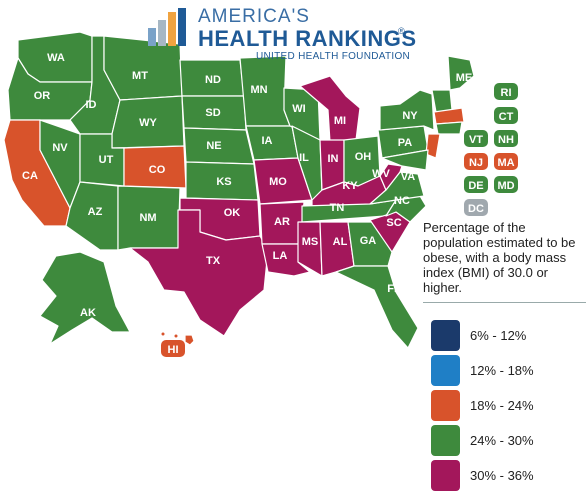  Describe the element at coordinates (91, 105) in the screenshot. I see `label-ID: ID` at that location.